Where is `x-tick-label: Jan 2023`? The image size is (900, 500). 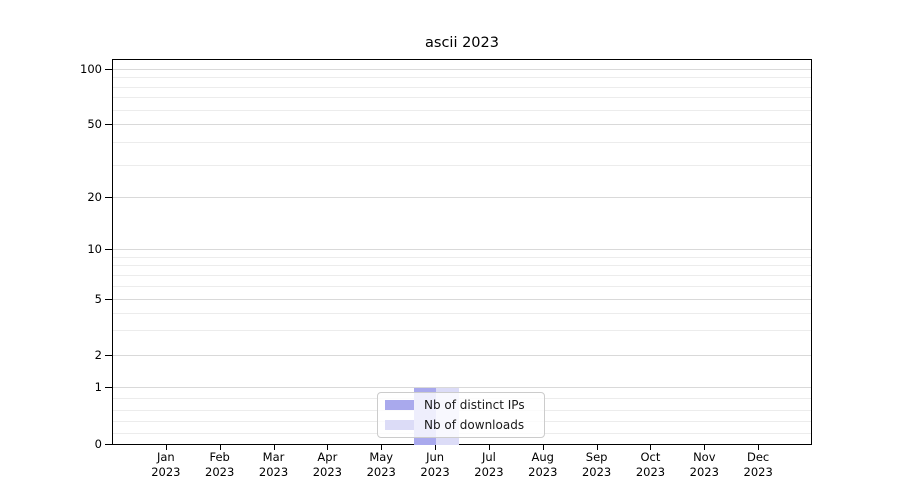 x-tick-label: Jan 2023 is located at coordinates (166, 465).